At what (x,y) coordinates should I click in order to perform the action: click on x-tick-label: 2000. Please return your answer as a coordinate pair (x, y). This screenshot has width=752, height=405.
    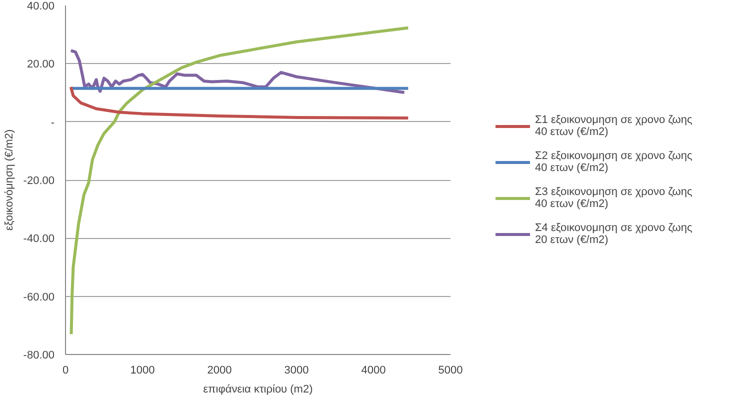
    Looking at the image, I should click on (219, 370).